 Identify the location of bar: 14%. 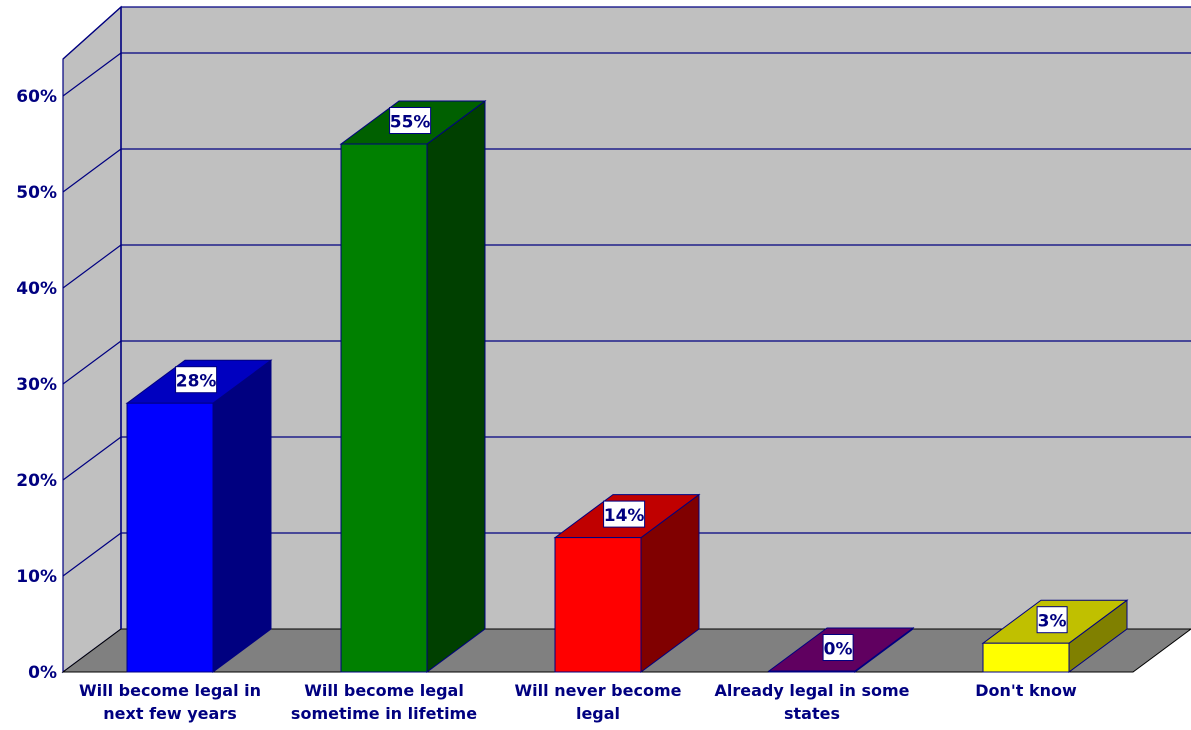
(627, 583).